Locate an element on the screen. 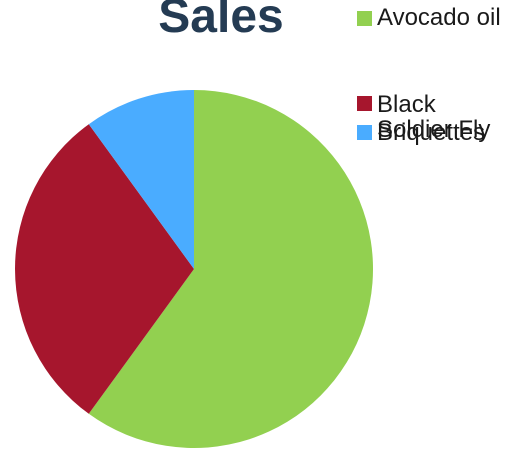 This screenshot has height=450, width=528. chart-title: Sales is located at coordinates (221, 21).